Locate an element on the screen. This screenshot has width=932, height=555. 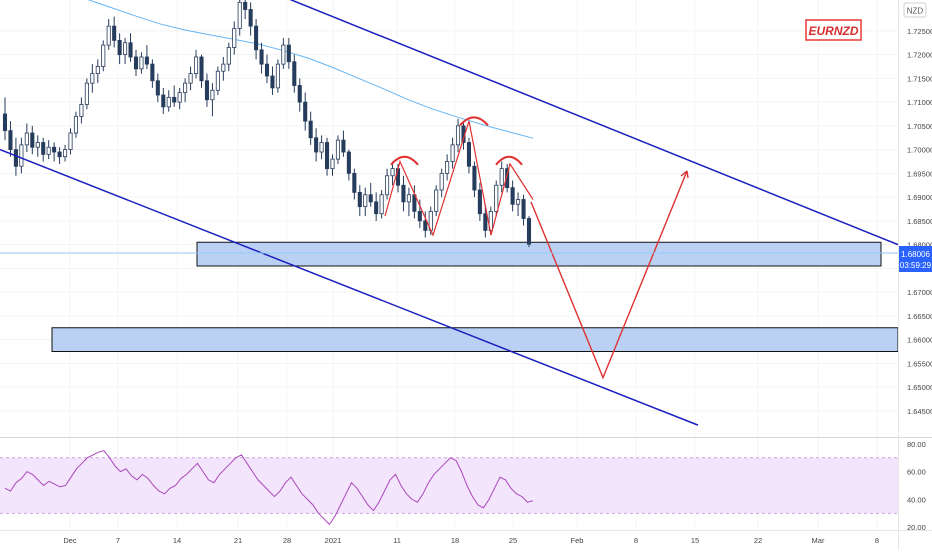
time-tick-label: 22 is located at coordinates (758, 540).